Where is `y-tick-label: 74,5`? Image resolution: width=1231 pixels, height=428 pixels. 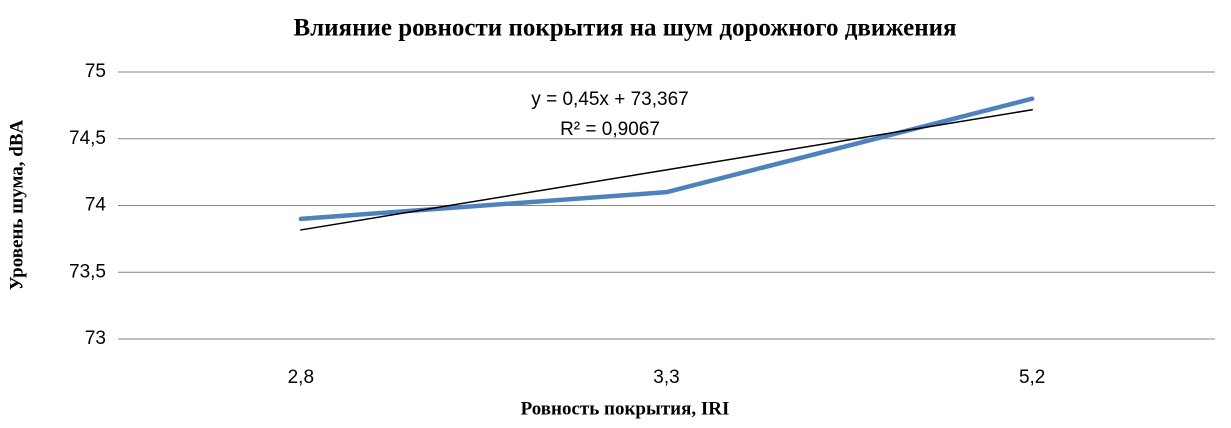
y-tick-label: 74,5 is located at coordinates (87, 138).